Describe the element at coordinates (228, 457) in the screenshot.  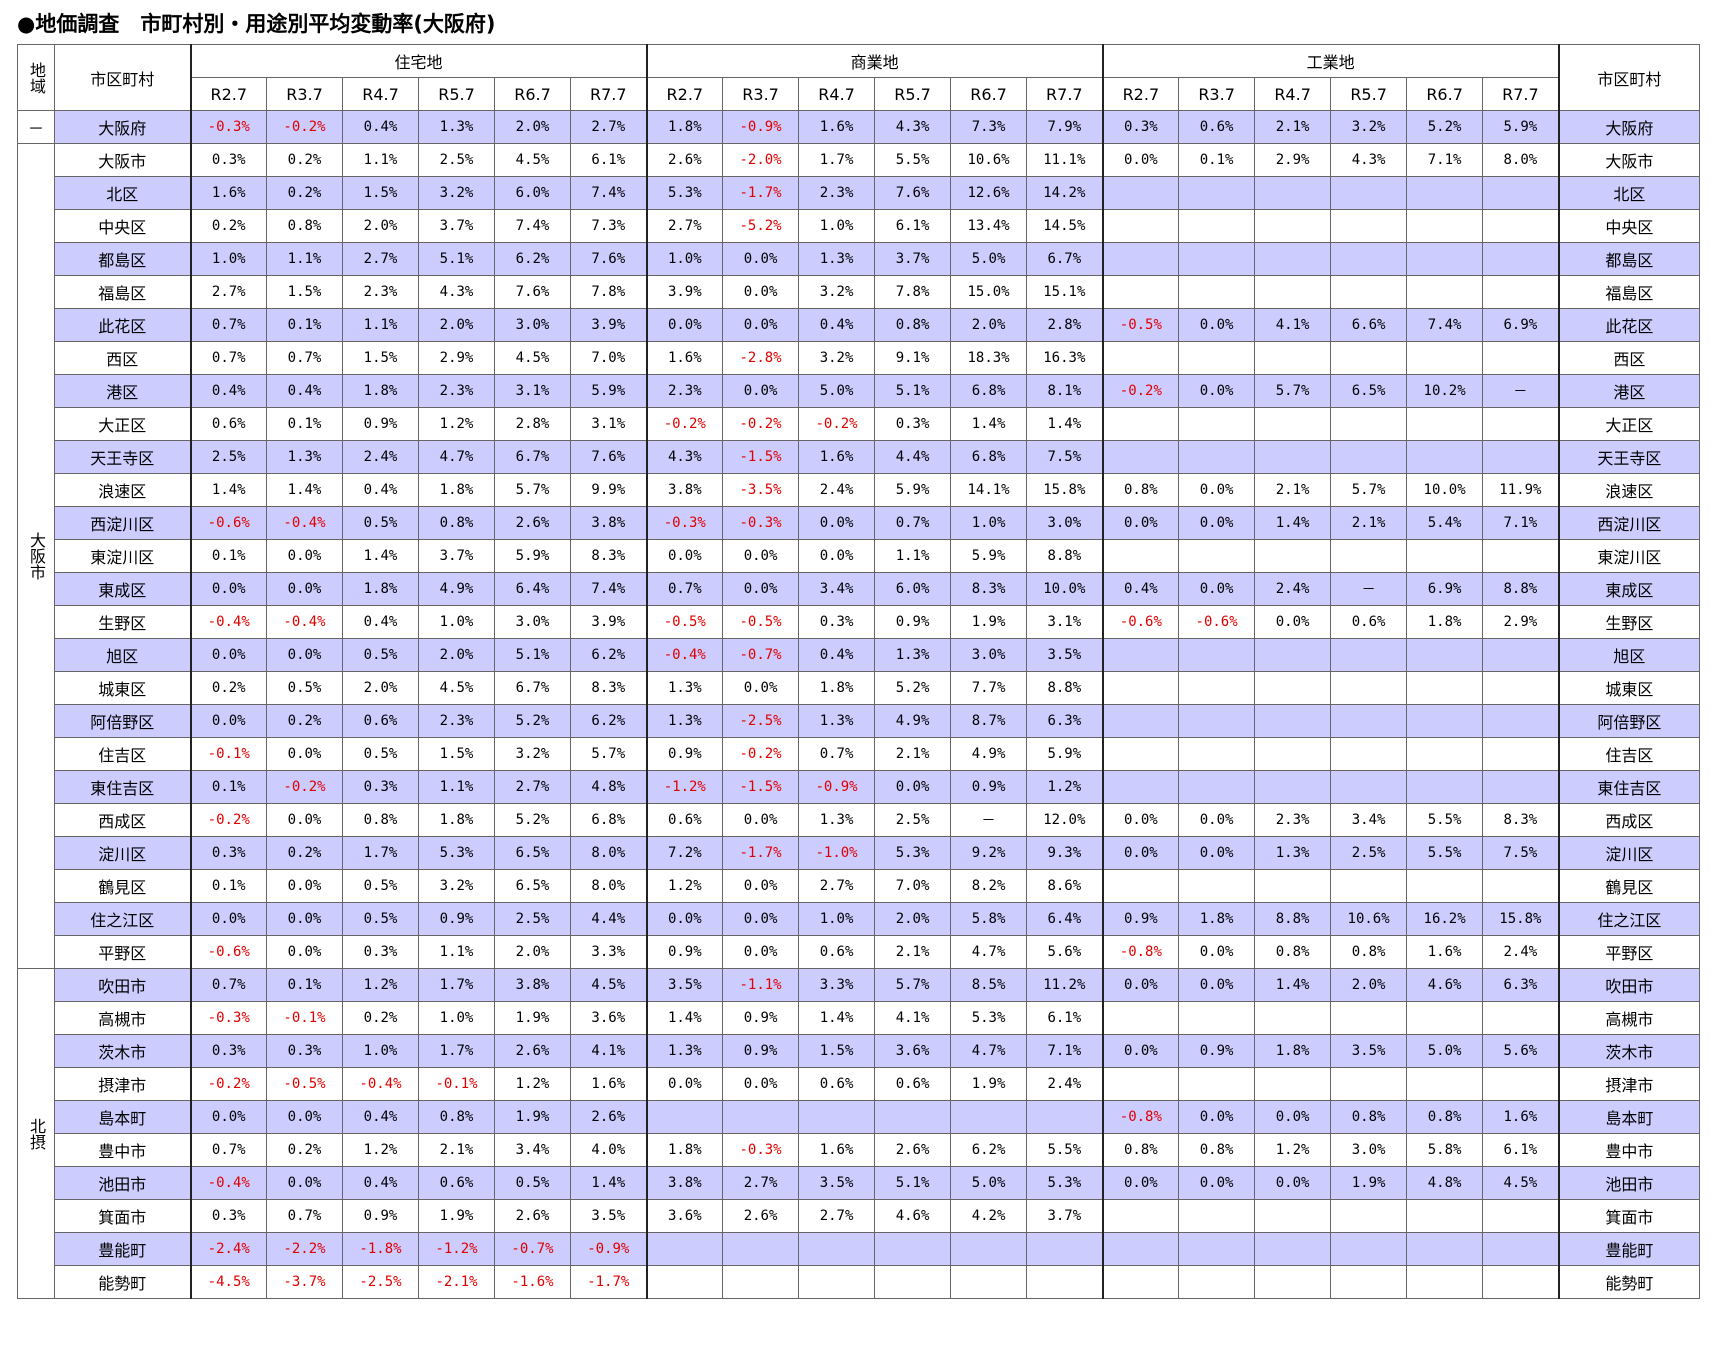
I see `rate-cell: 2.5%` at that location.